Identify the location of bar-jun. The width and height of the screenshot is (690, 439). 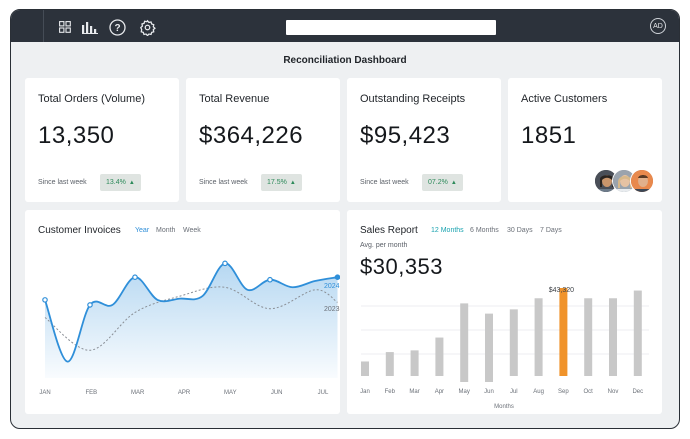
(489, 347).